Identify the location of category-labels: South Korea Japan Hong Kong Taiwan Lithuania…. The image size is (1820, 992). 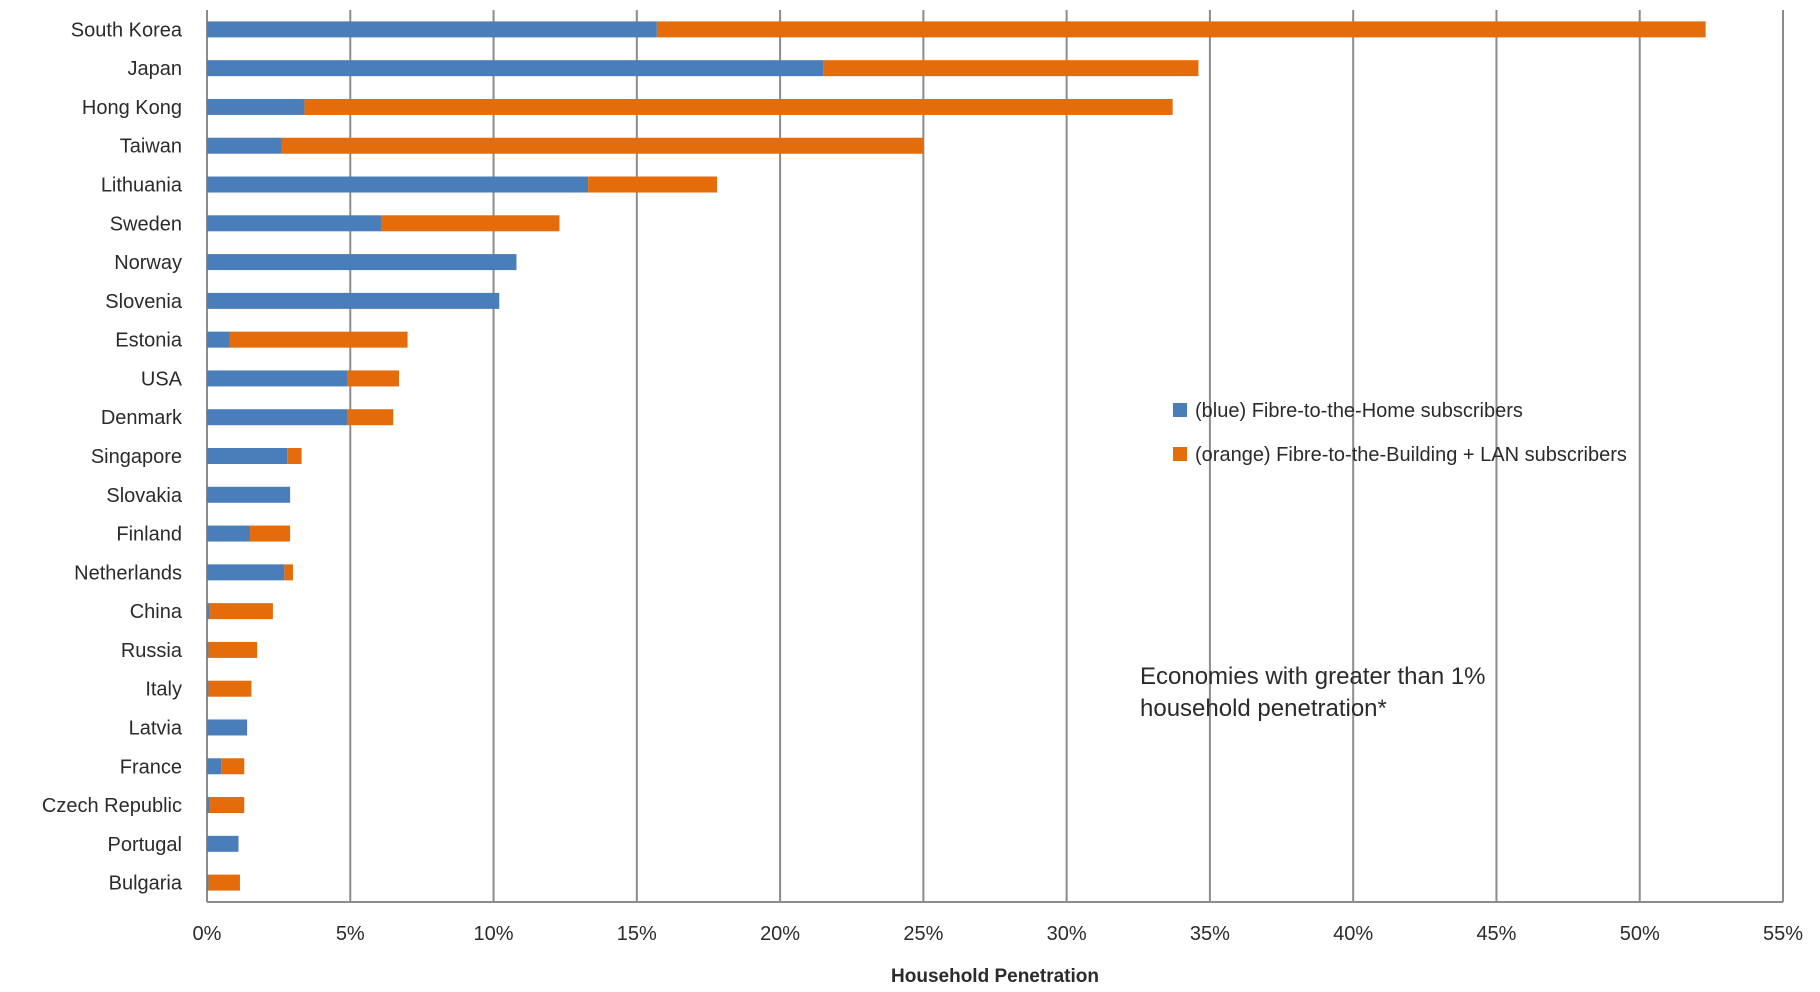
(112, 456).